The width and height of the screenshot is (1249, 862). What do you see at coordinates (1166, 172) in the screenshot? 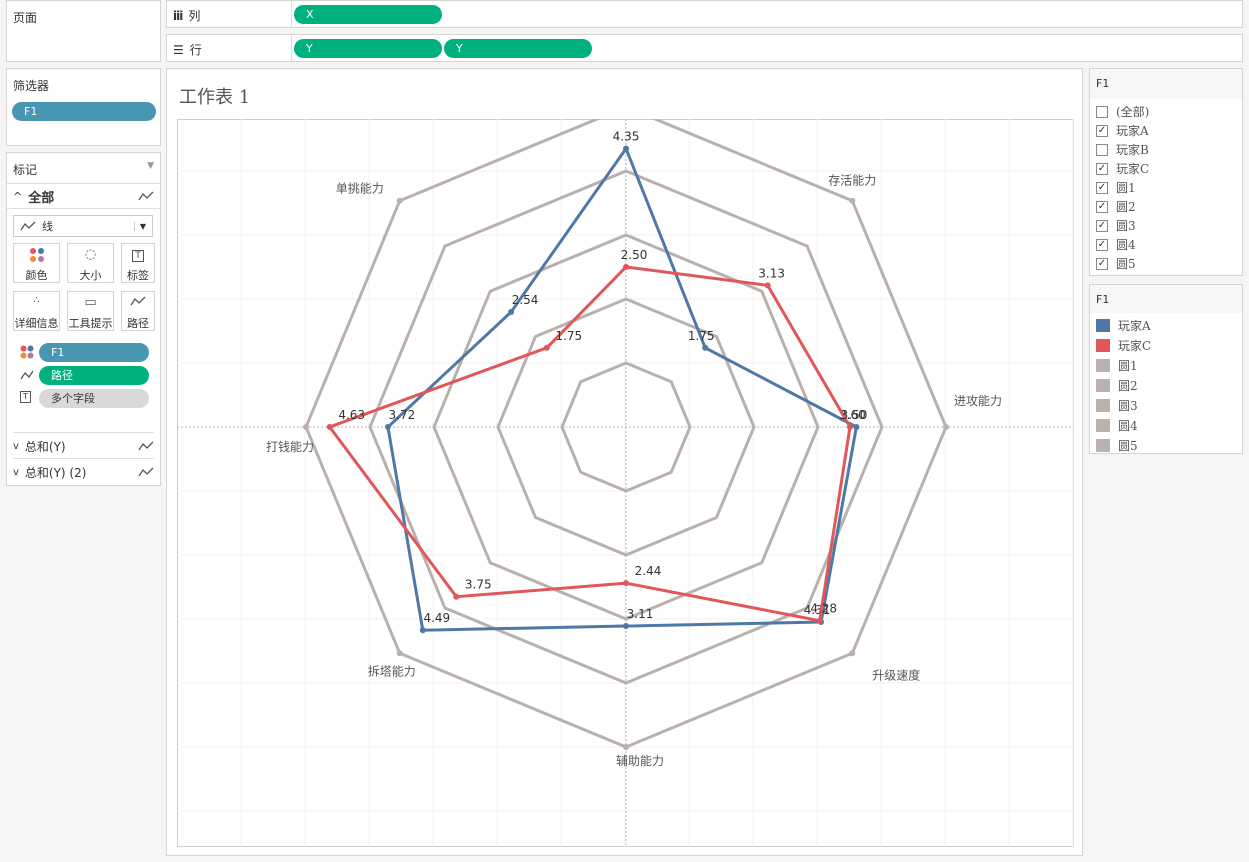
I see `filter-card: F1 (全部) ✓ 玩家A 玩家B ✓ 玩家C ✓ 圆1 ✓ 圆2 ✓ 圆3 ✓ 圆4 ✓ 圆5` at bounding box center [1166, 172].